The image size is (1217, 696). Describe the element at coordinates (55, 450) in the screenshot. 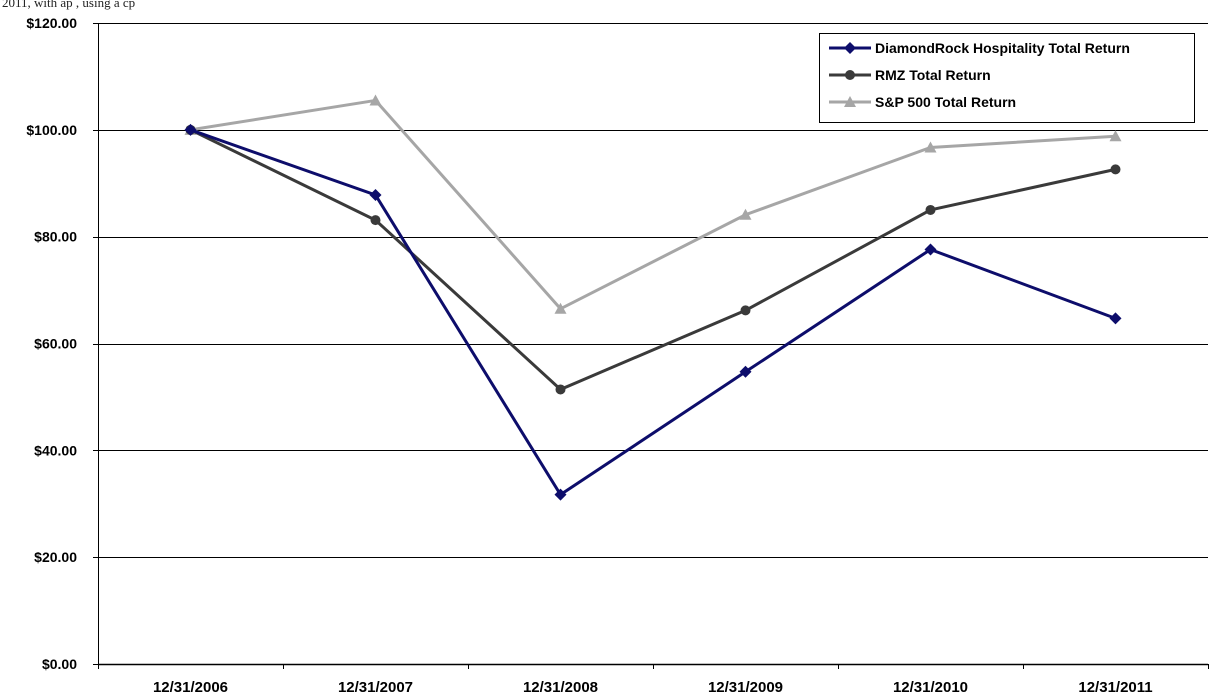

I see `y-tick-label: $40.00` at that location.